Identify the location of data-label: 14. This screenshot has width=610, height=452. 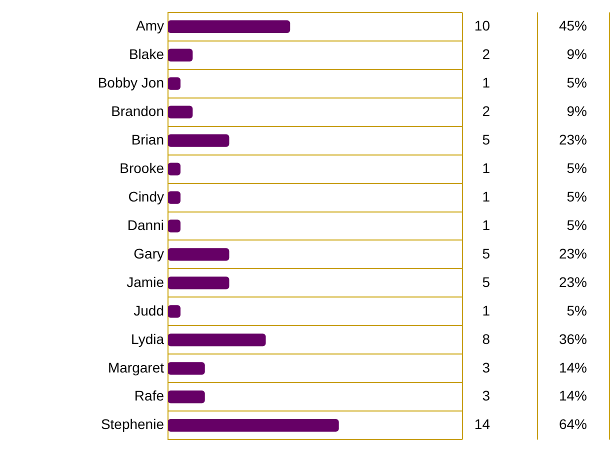
(482, 424).